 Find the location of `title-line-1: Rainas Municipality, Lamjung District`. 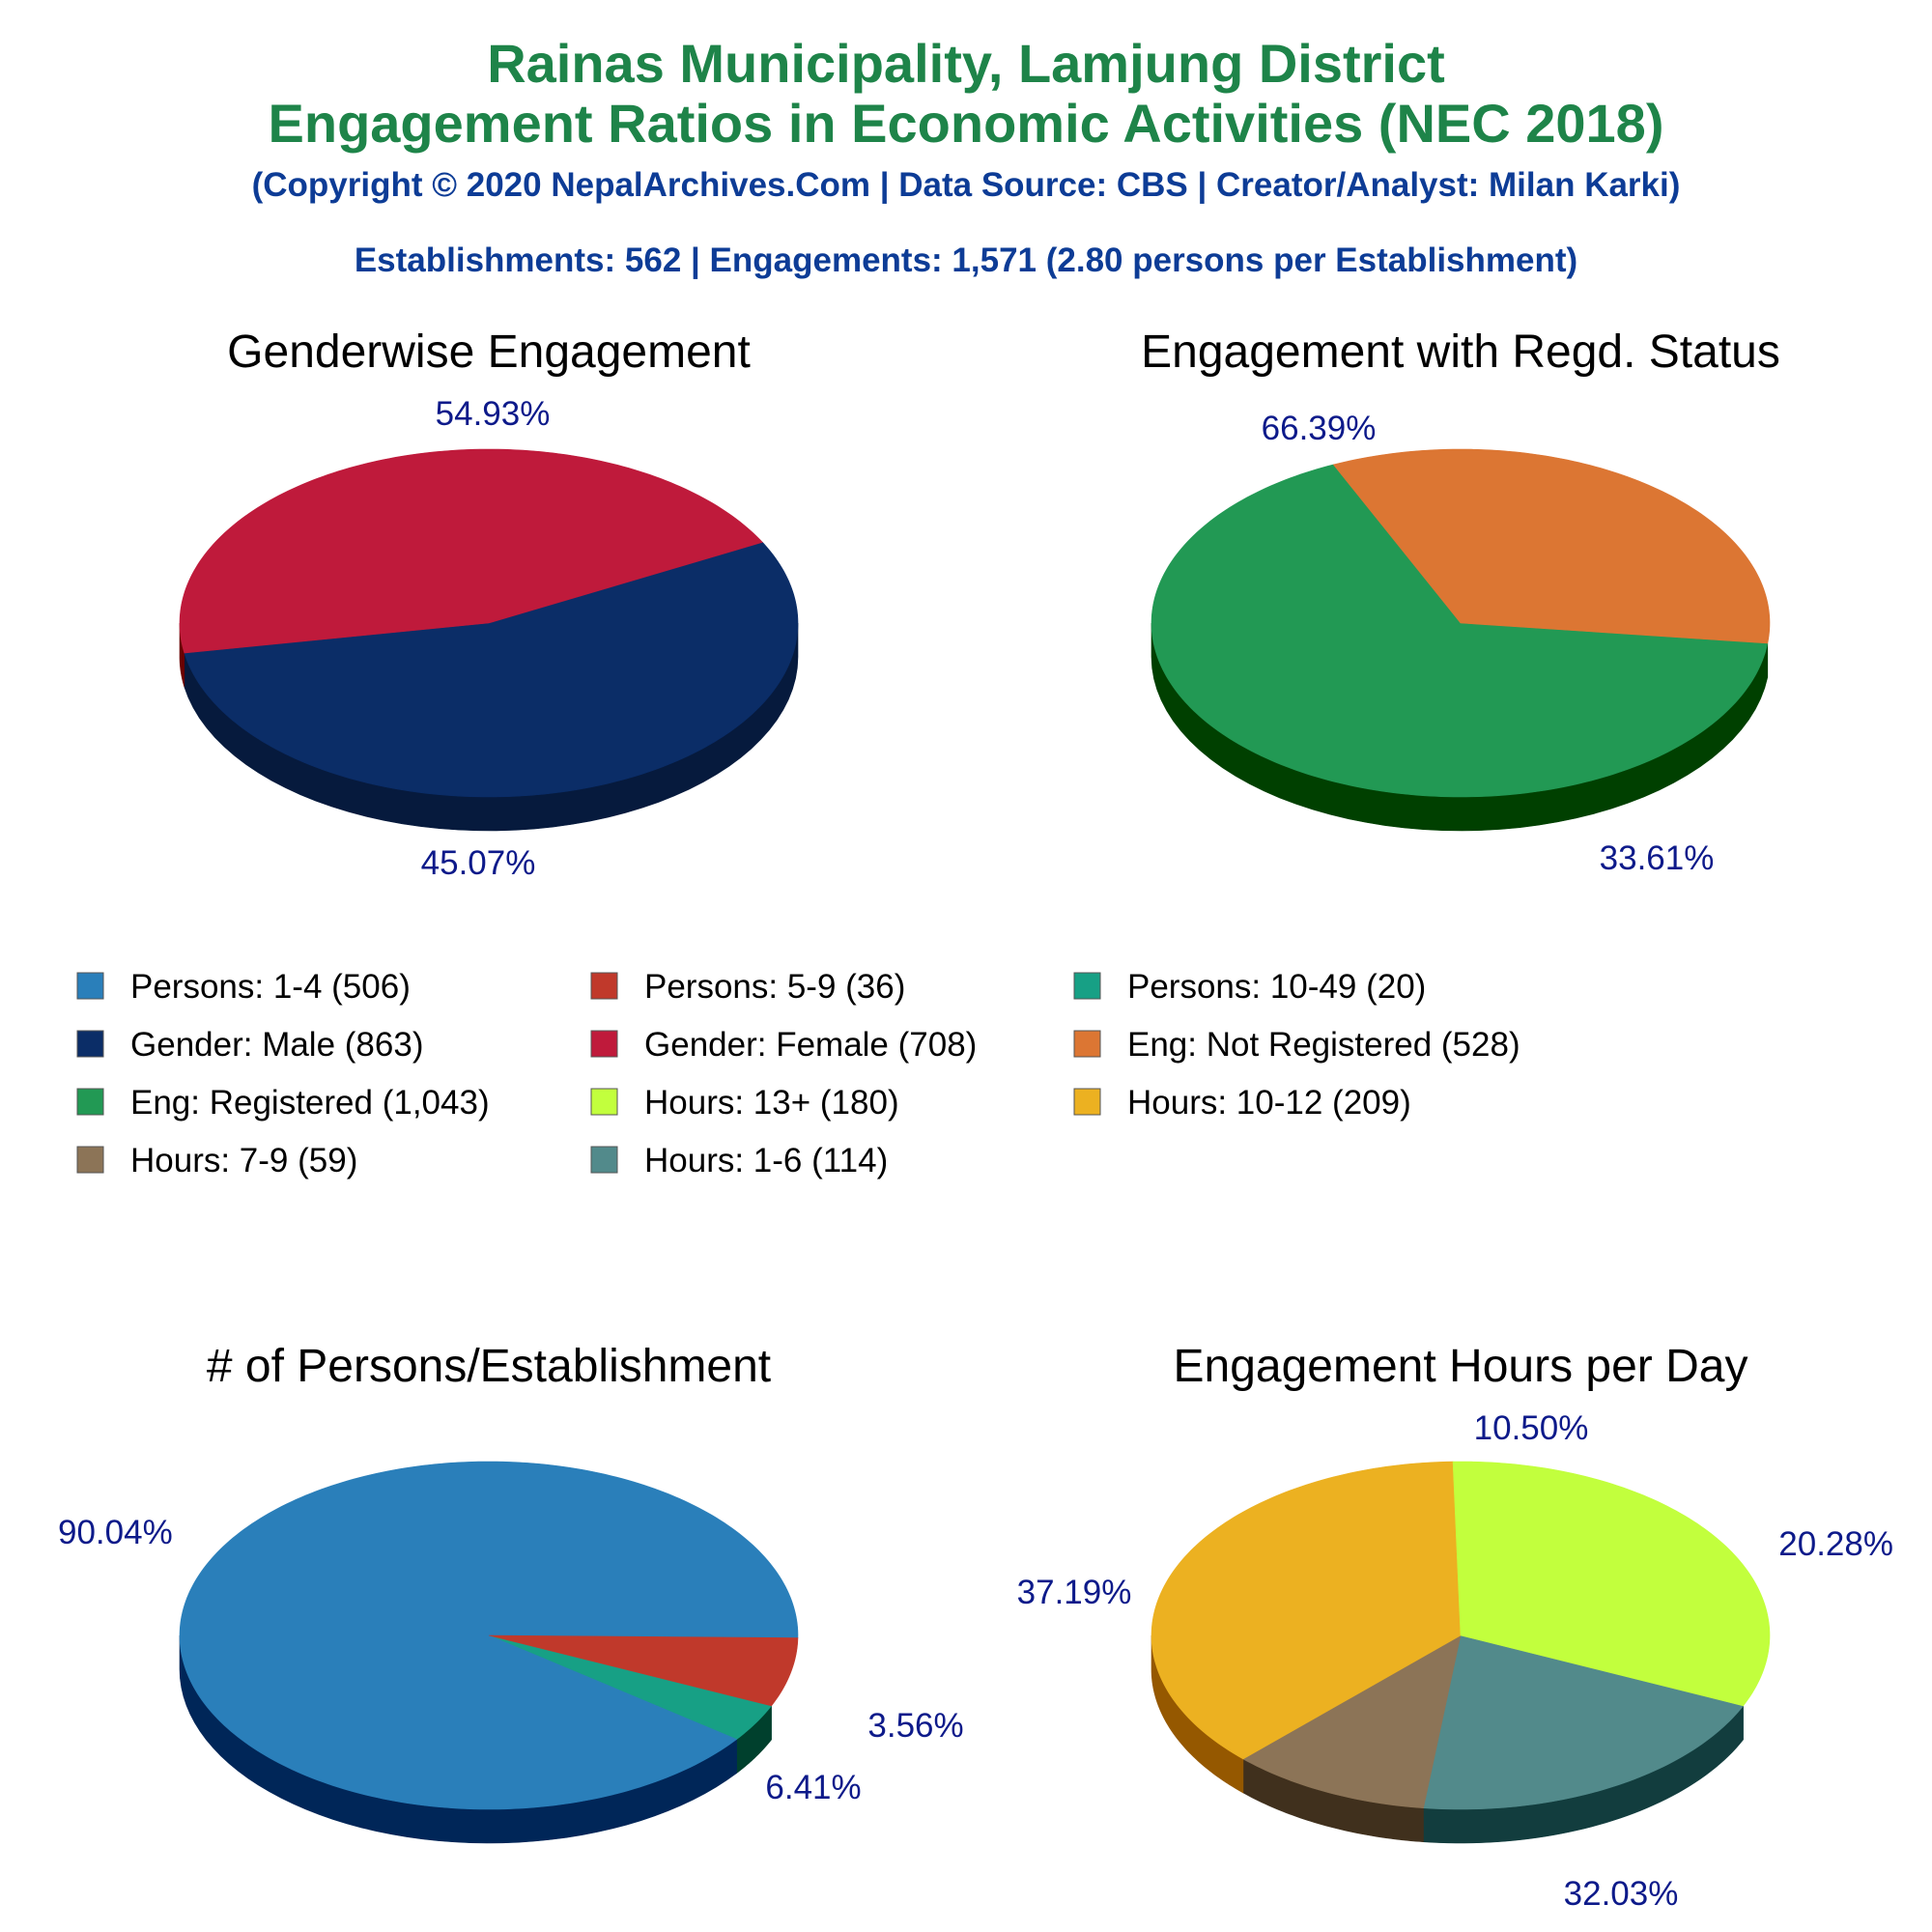

title-line-1: Rainas Municipality, Lamjung District is located at coordinates (966, 63).